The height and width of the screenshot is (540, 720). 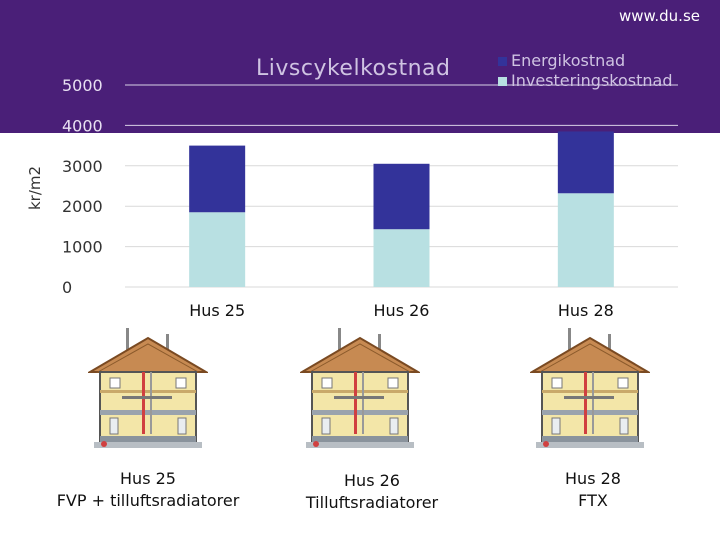 I want to click on house-caption-hus-28: Hus 28 FTX, so click(x=593, y=490).